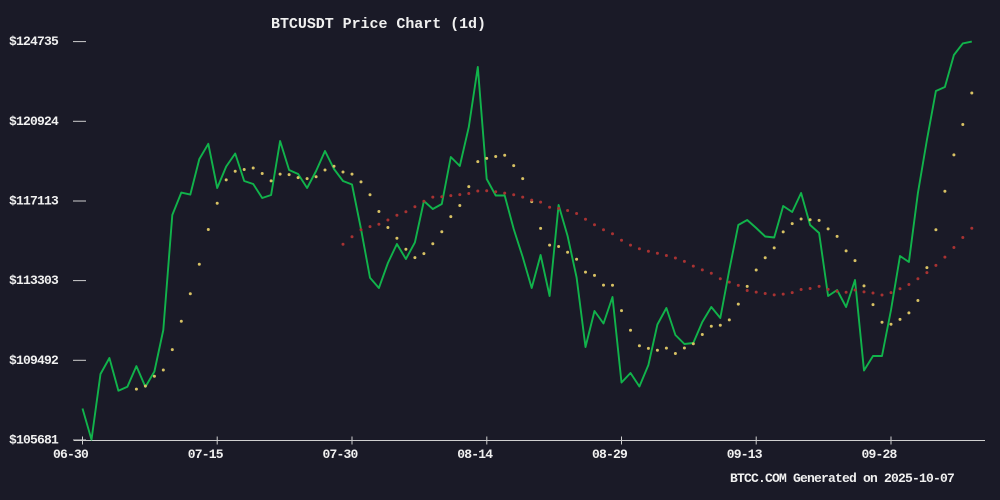 This screenshot has width=1000, height=500. What do you see at coordinates (378, 24) in the screenshot?
I see `svg-text: BTCUSDT Price Chart (1d)` at bounding box center [378, 24].